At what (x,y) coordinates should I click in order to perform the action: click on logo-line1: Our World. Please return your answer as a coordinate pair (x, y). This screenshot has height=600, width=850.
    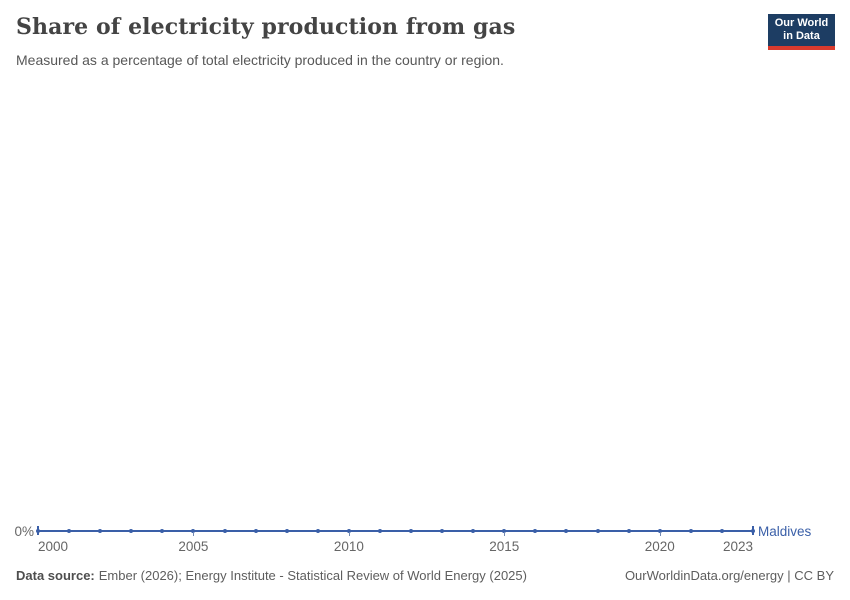
    Looking at the image, I should click on (801, 22).